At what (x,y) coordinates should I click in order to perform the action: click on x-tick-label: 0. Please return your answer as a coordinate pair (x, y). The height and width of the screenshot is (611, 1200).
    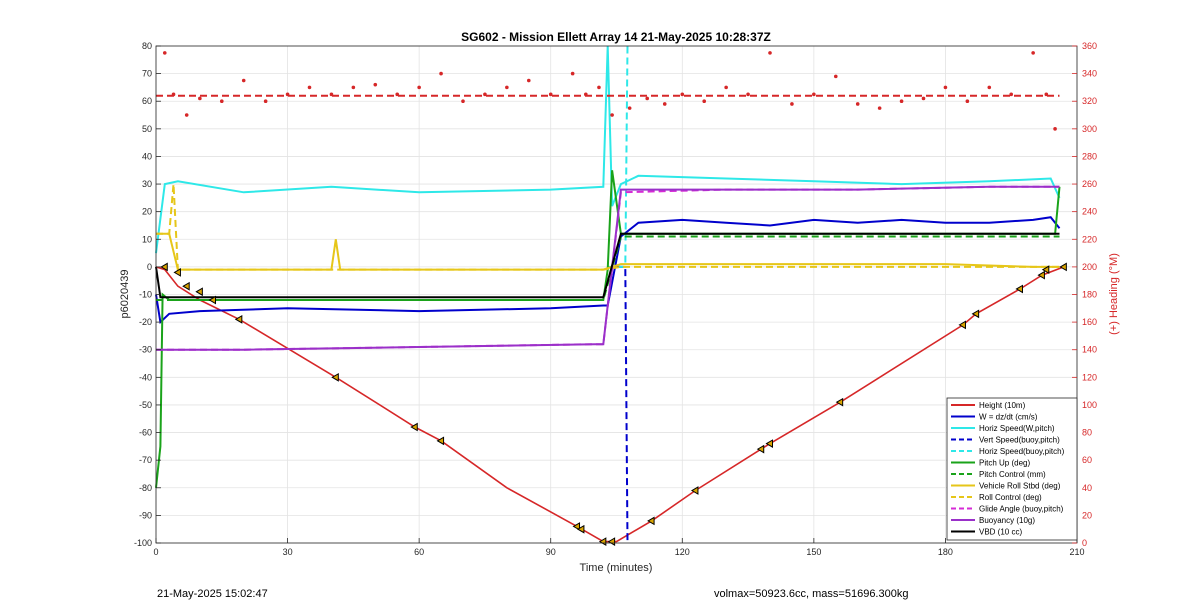
    Looking at the image, I should click on (155, 552).